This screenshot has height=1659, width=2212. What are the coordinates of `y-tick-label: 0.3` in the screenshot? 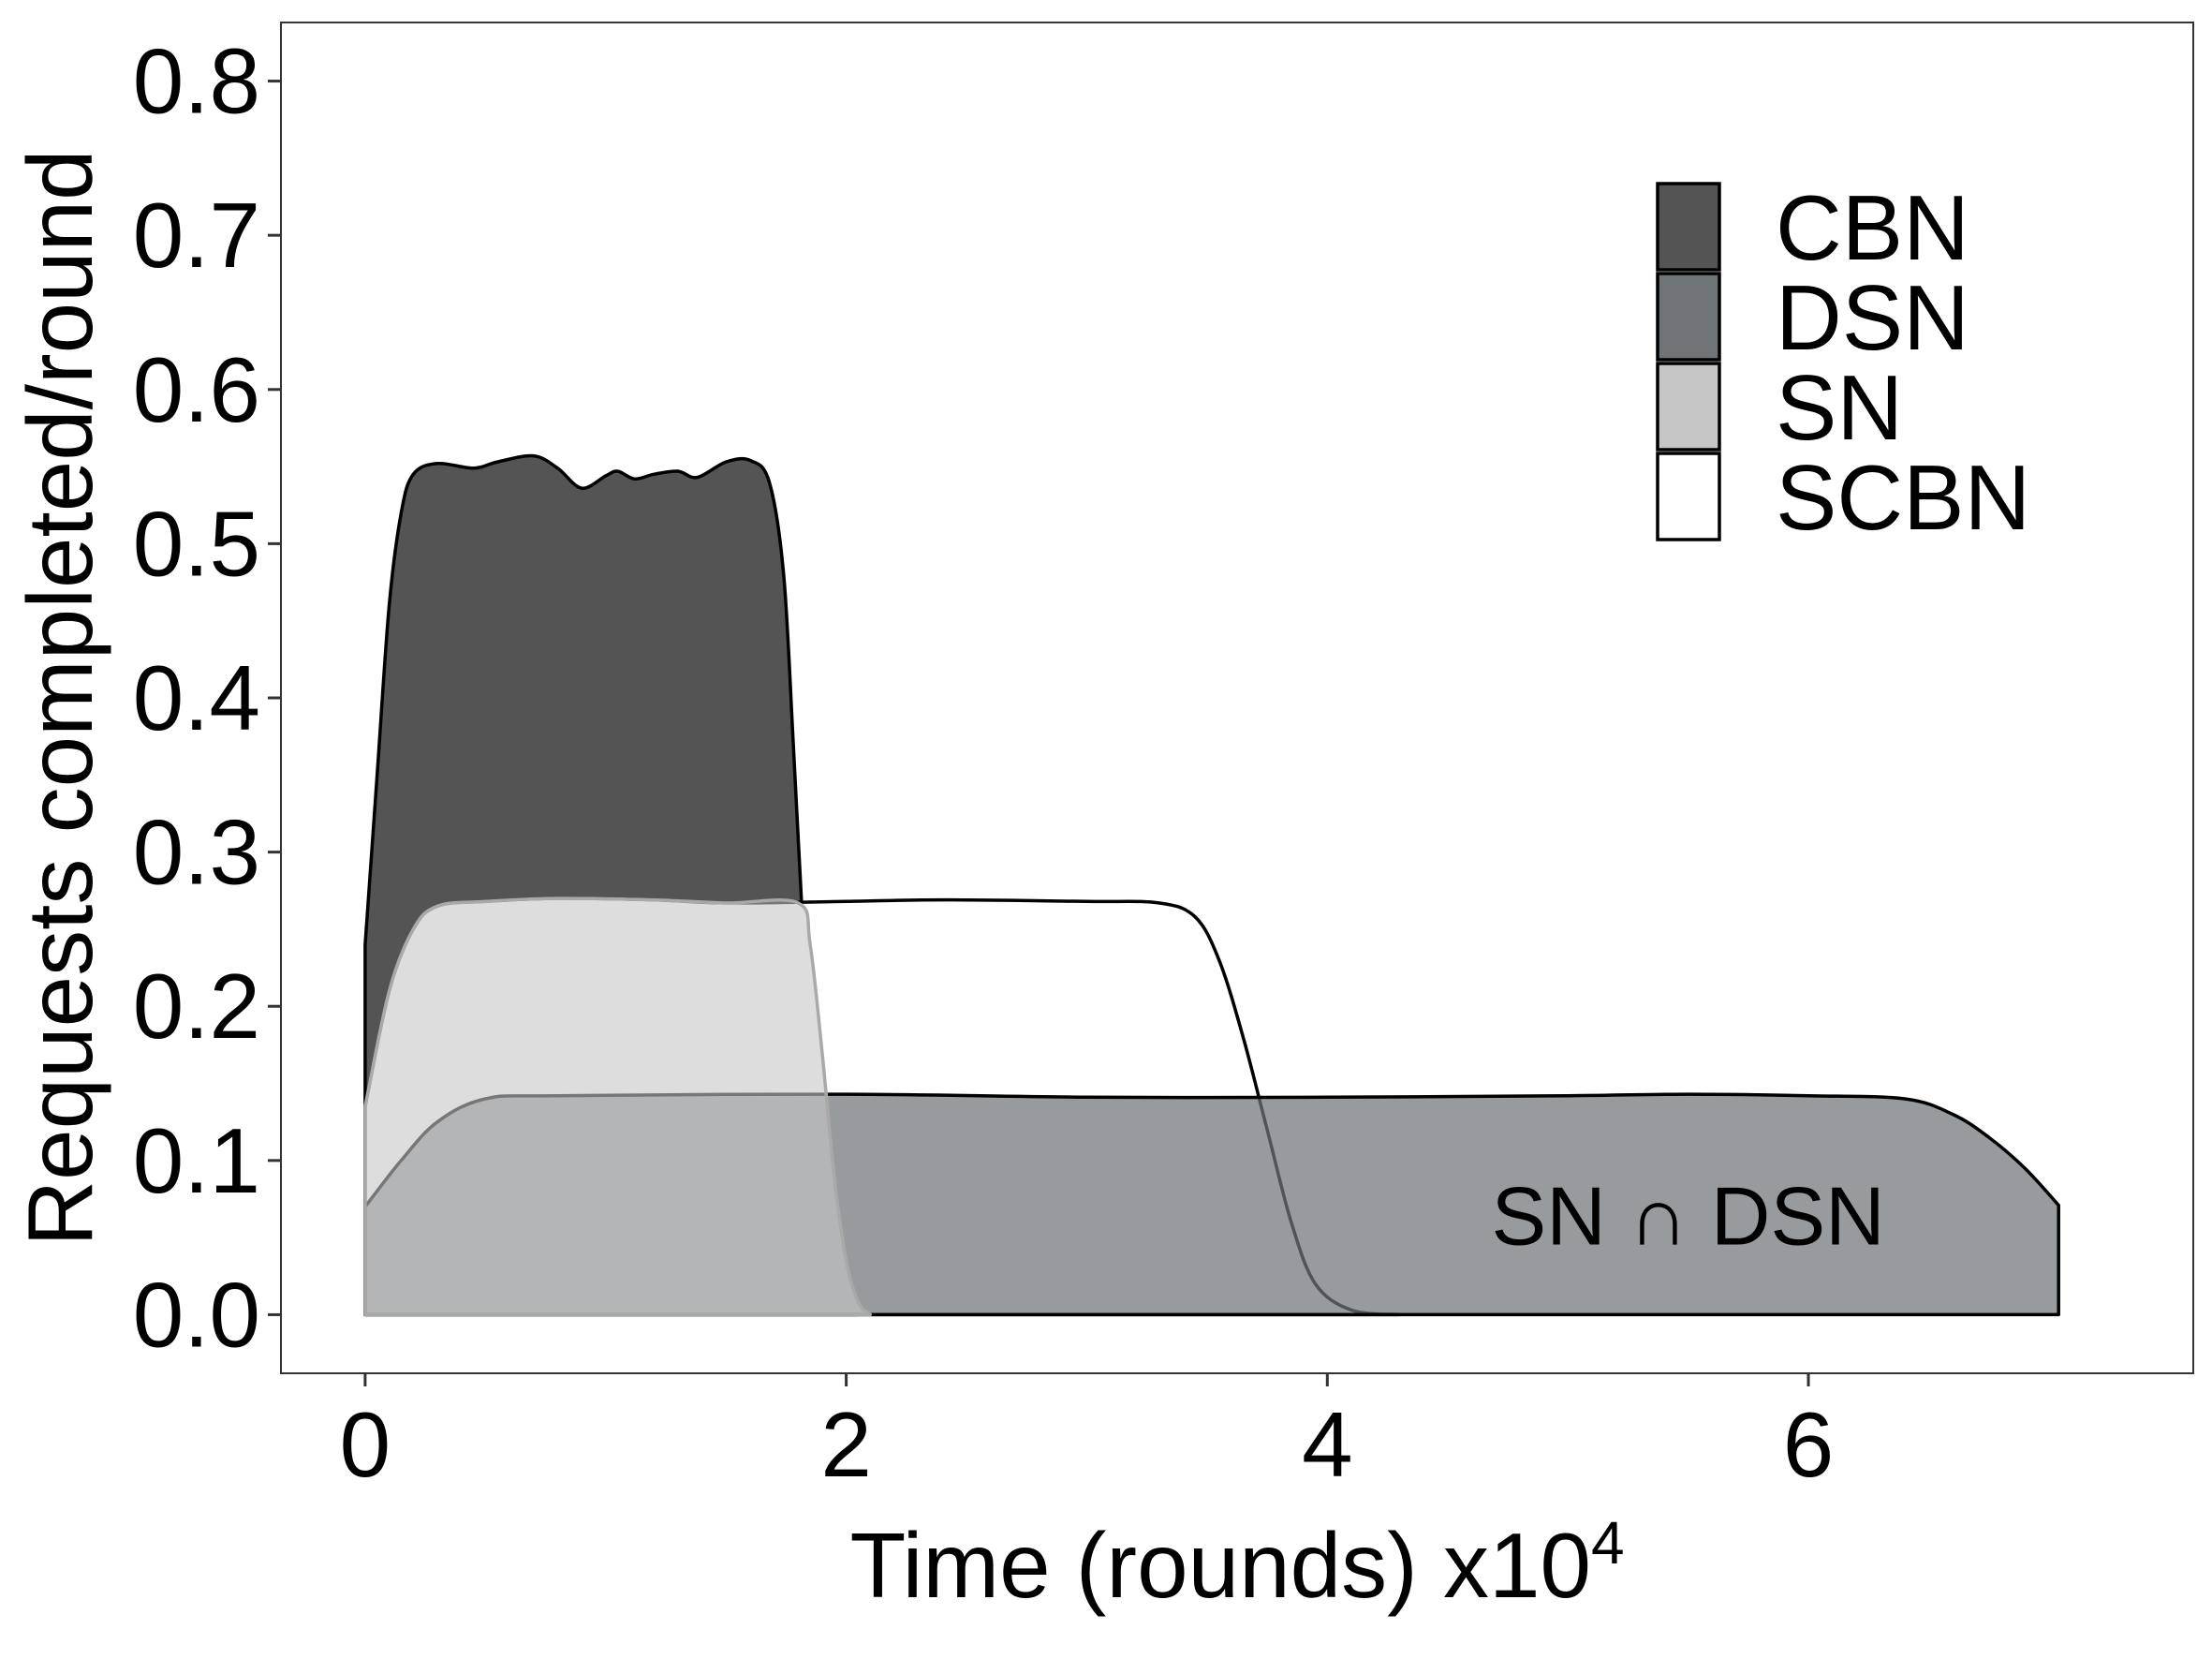 It's located at (197, 853).